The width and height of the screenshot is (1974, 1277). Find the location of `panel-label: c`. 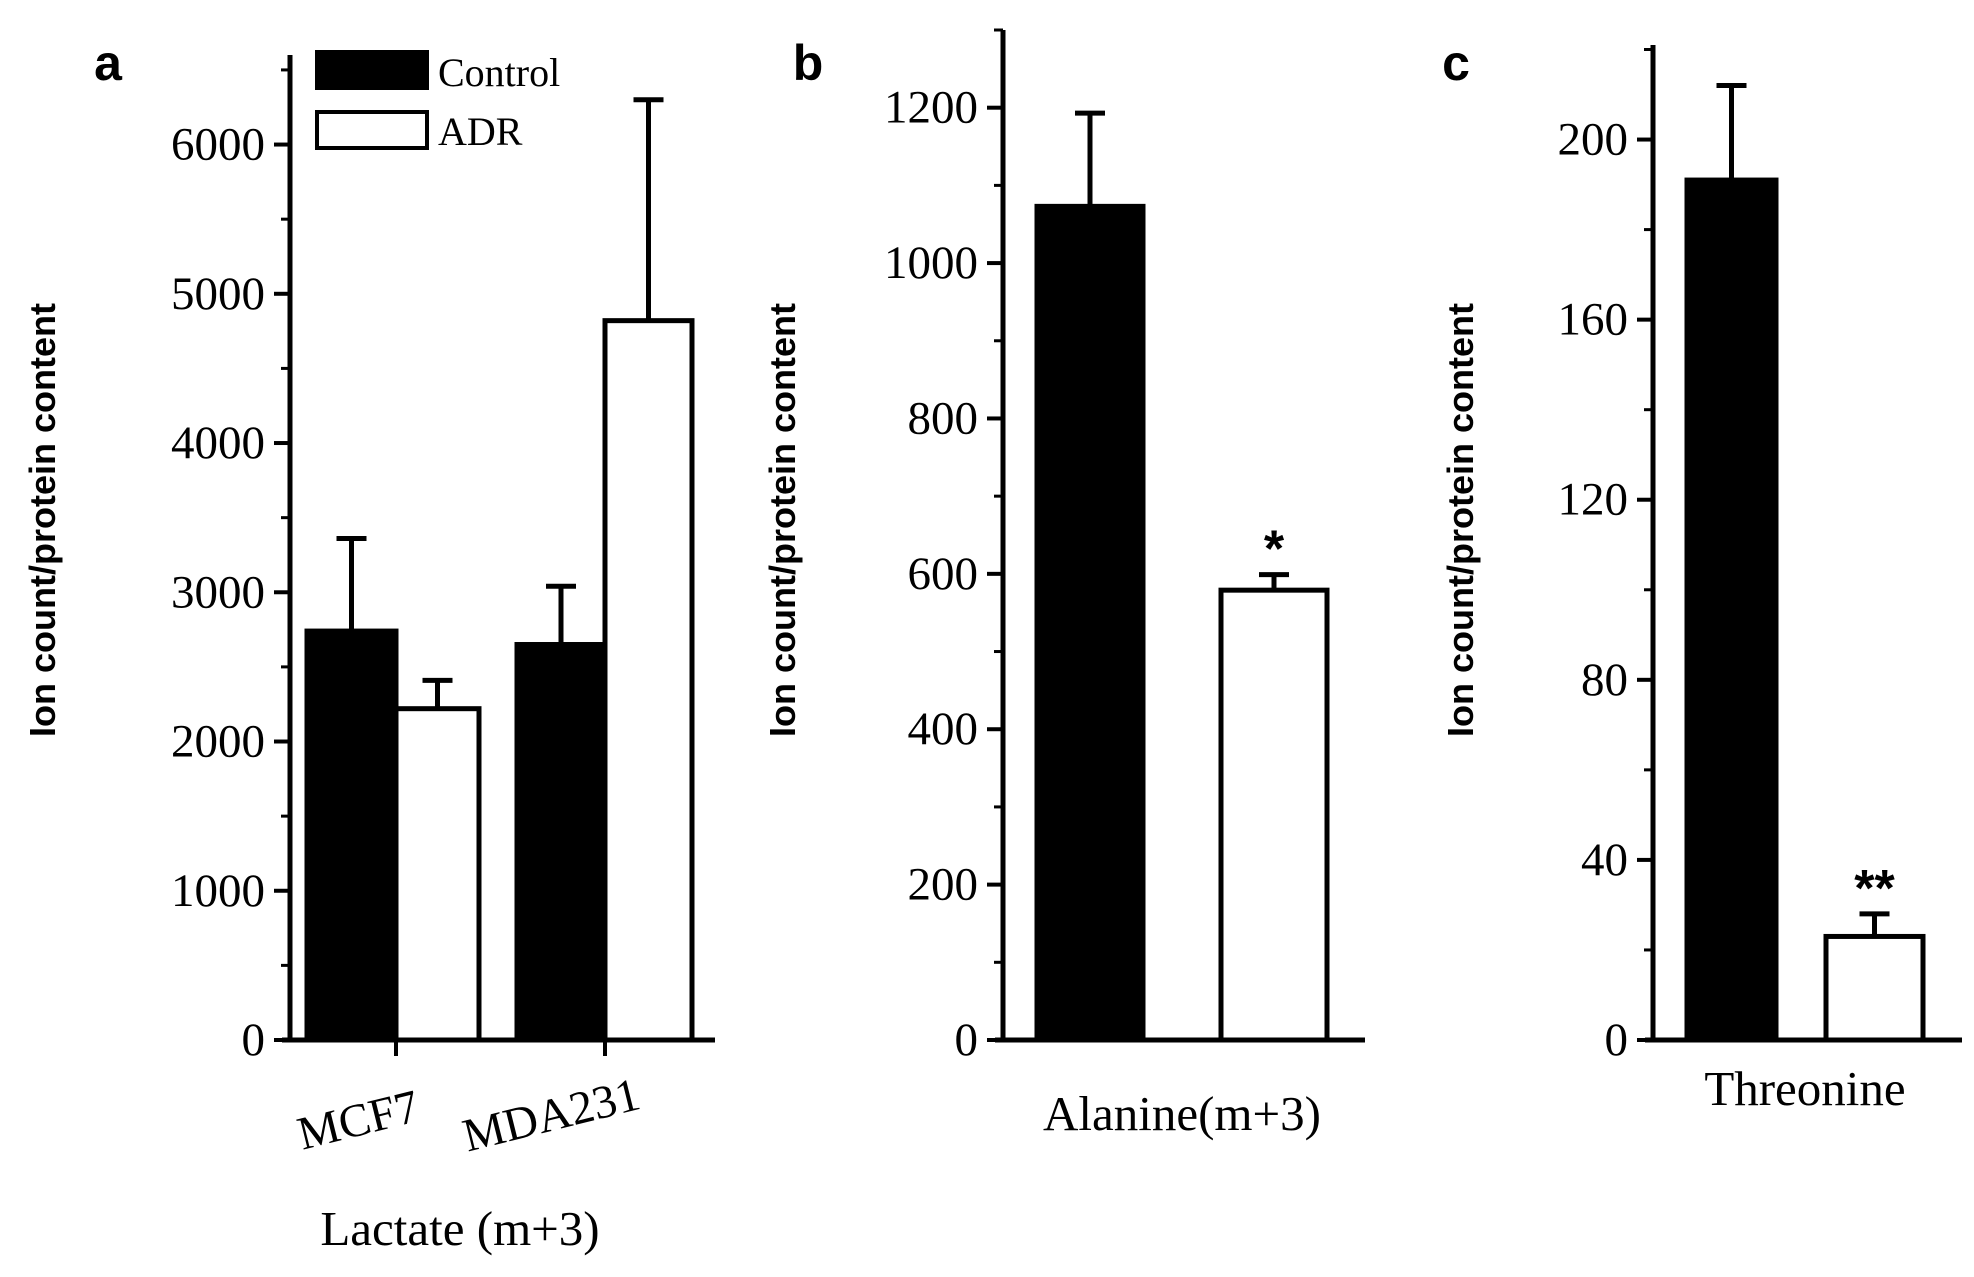

panel-label: c is located at coordinates (1456, 63).